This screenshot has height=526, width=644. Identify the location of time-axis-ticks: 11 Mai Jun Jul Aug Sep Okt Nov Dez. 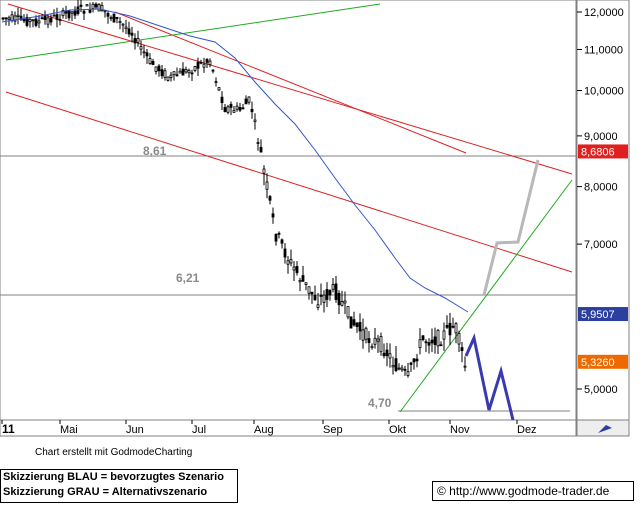
(269, 428).